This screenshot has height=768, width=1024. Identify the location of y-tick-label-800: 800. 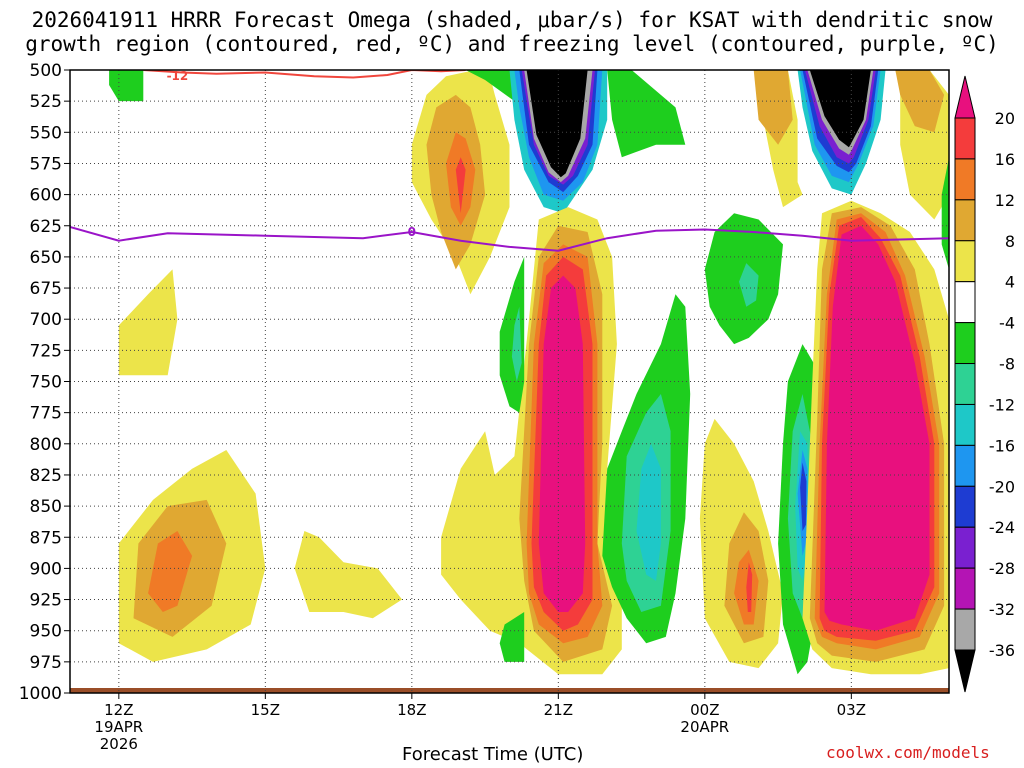
(46, 445).